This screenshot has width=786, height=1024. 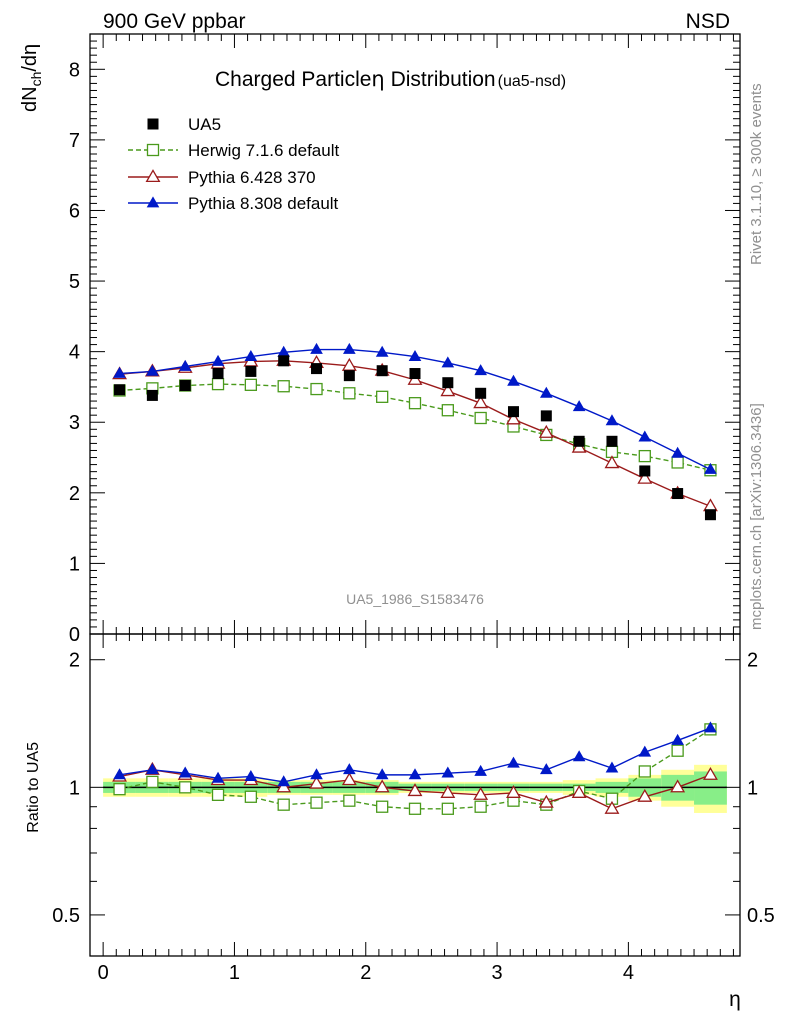 What do you see at coordinates (74, 423) in the screenshot?
I see `main-y-tick-label: 3` at bounding box center [74, 423].